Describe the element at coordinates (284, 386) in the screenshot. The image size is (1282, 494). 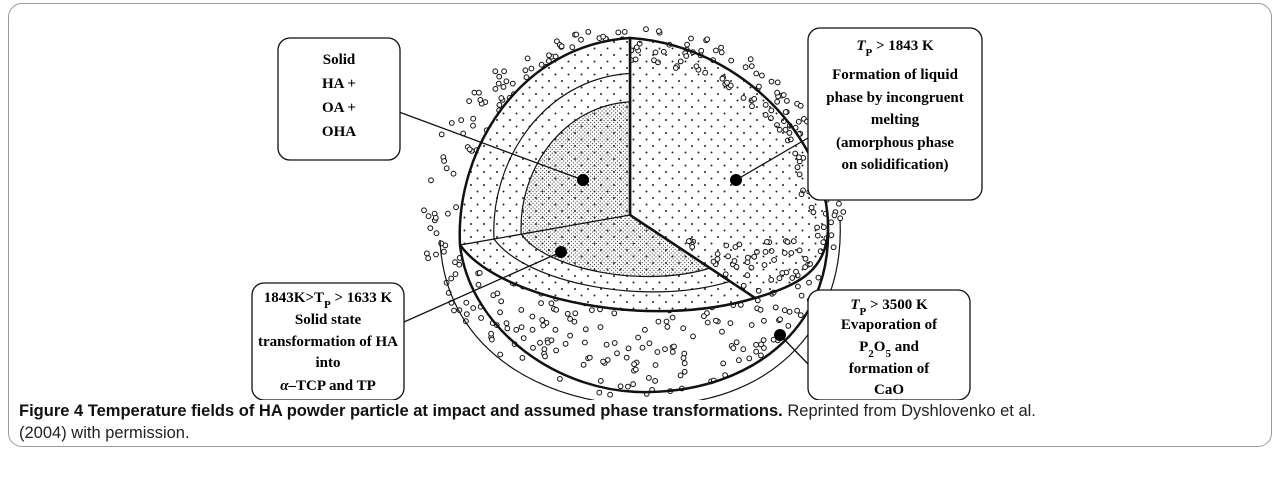
I see `label-text: α` at that location.